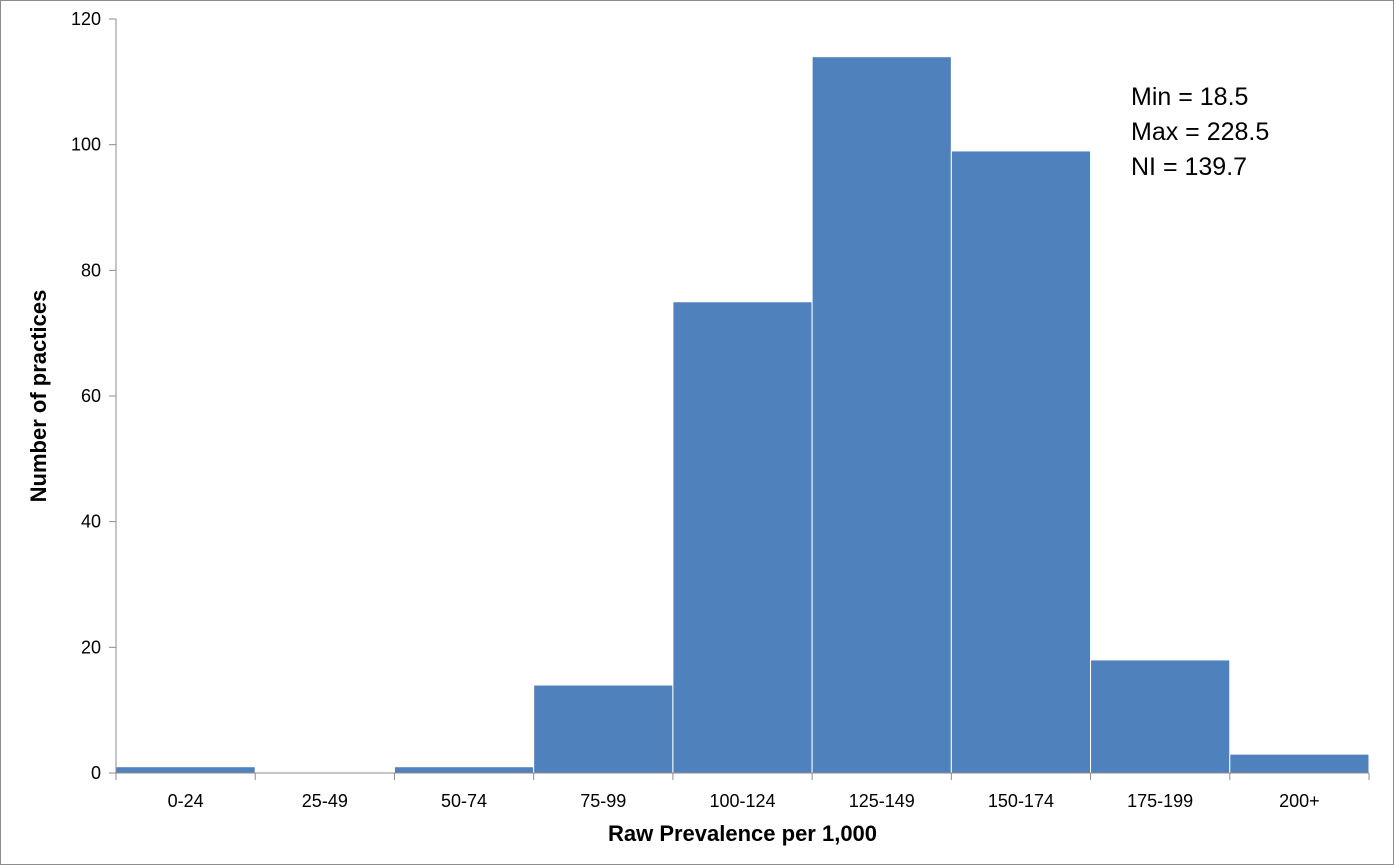  What do you see at coordinates (1189, 97) in the screenshot?
I see `stat-min: Min = 18.5` at bounding box center [1189, 97].